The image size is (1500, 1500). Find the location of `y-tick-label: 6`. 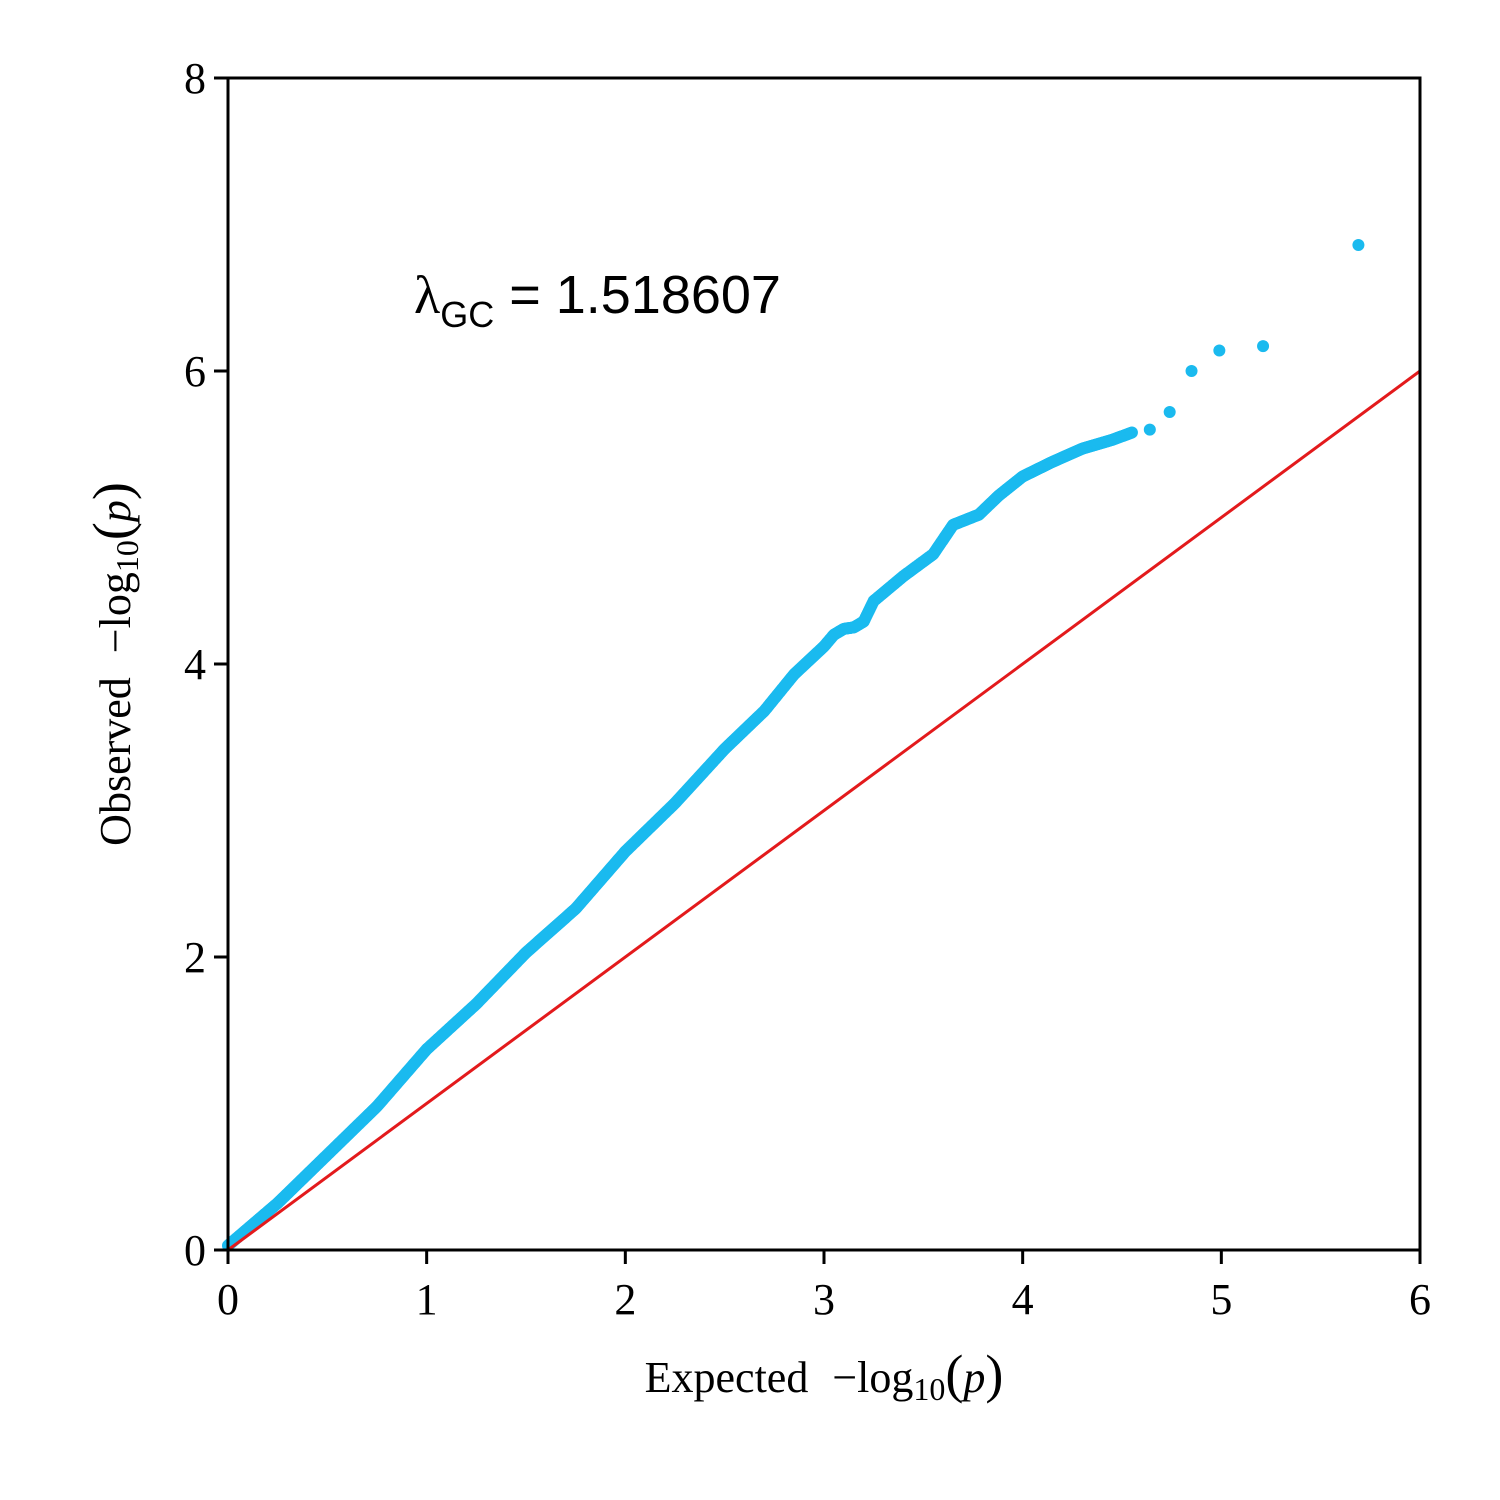

y-tick-label: 6 is located at coordinates (195, 371).